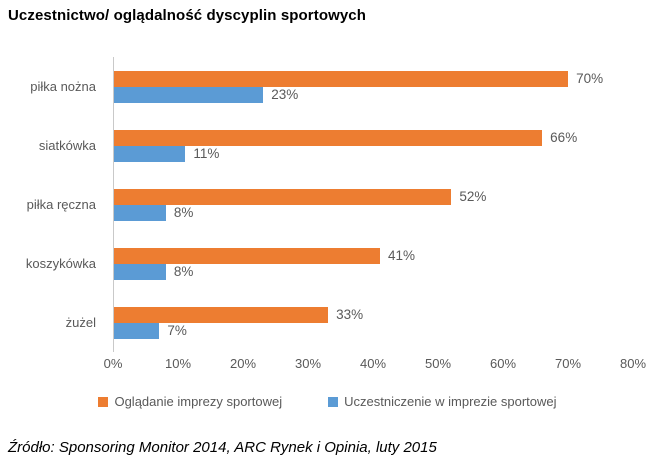 This screenshot has height=472, width=655. Describe the element at coordinates (198, 401) in the screenshot. I see `legend-label-watching: Oglądanie imprezy sportowej` at that location.